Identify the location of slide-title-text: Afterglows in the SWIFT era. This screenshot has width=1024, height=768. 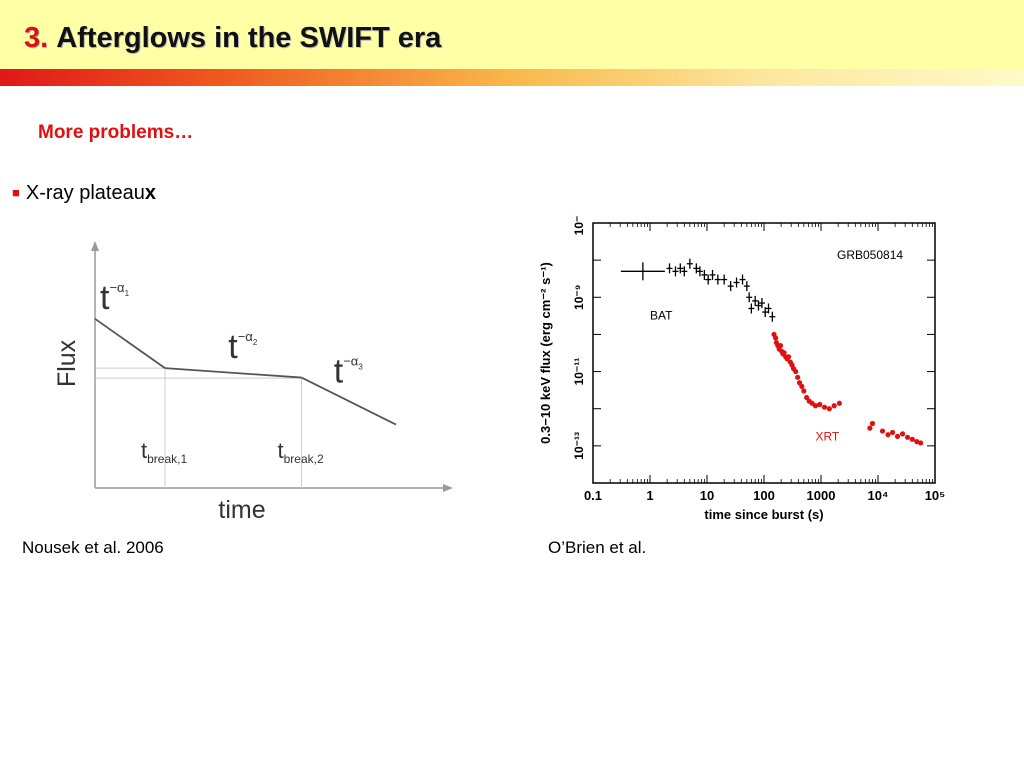
(249, 38).